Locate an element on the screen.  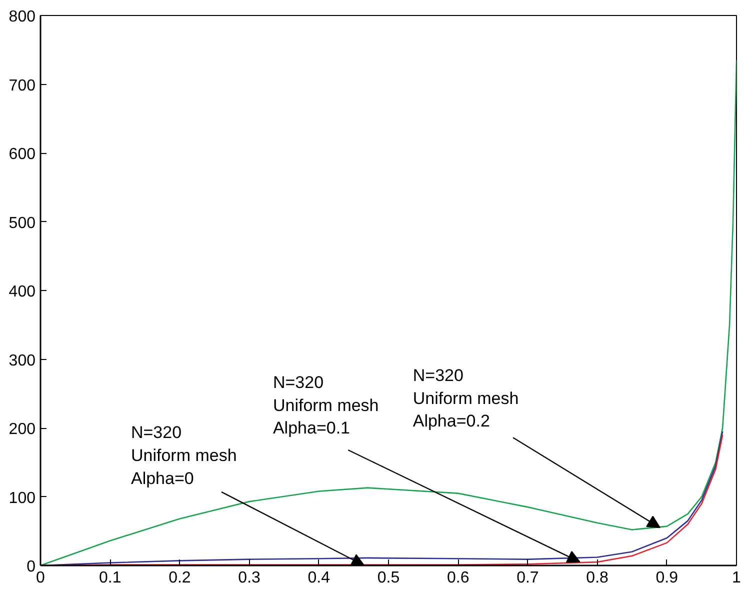
x-tick-label: 1 is located at coordinates (737, 578).